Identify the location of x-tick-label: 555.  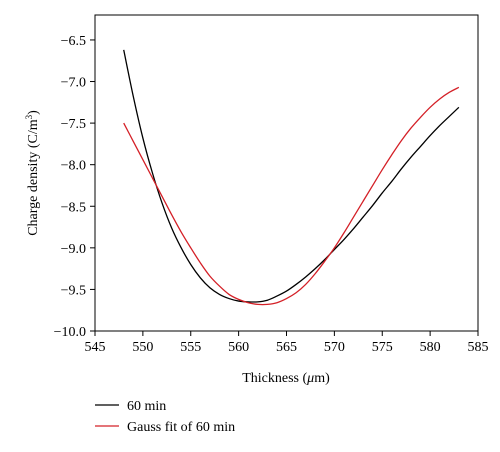
(190, 347).